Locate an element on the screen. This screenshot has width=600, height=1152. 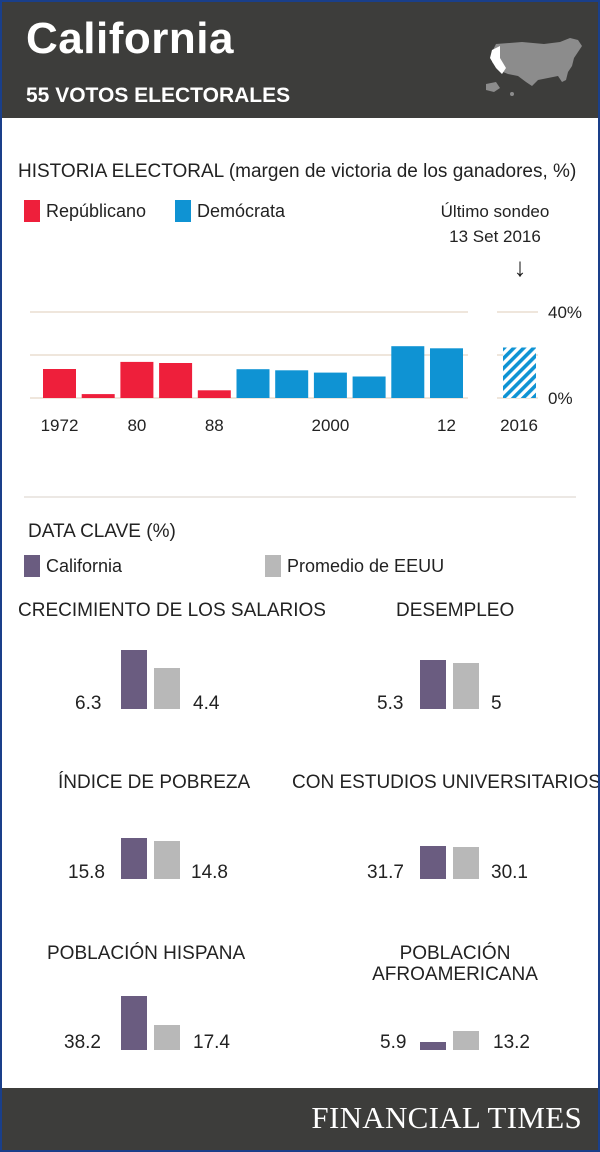
democrat-swatch is located at coordinates (183, 211).